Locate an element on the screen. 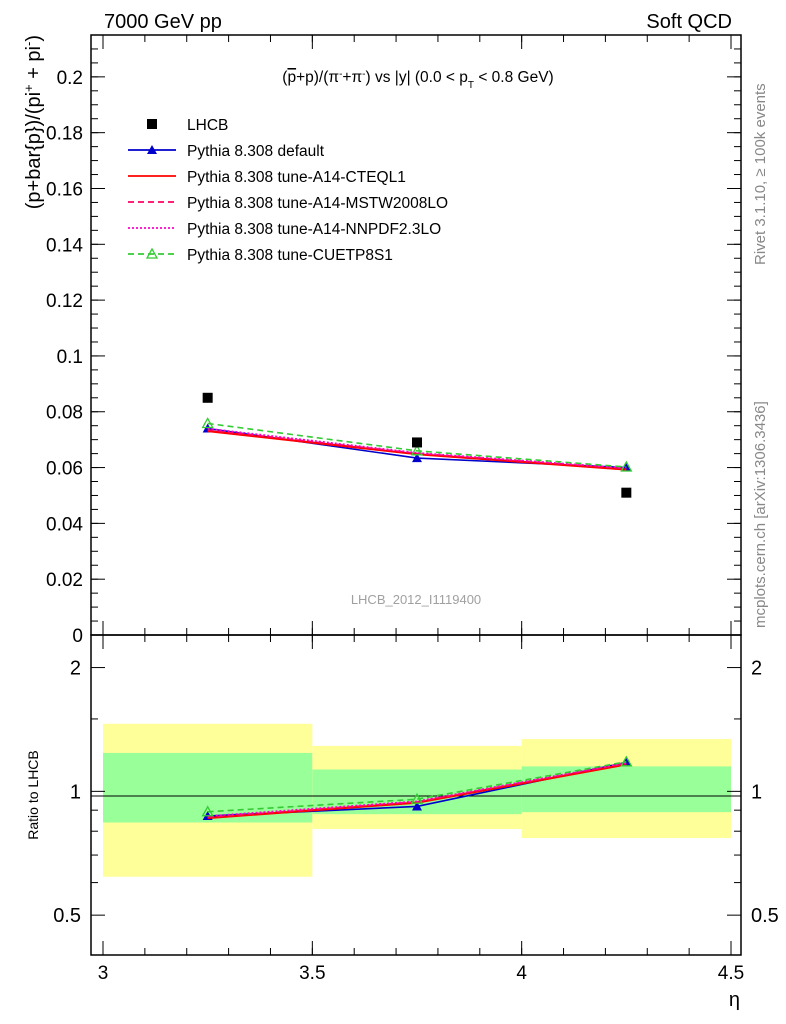  legend-label: Pythia 8.308 tune-A14-CTEQL1 is located at coordinates (296, 177).